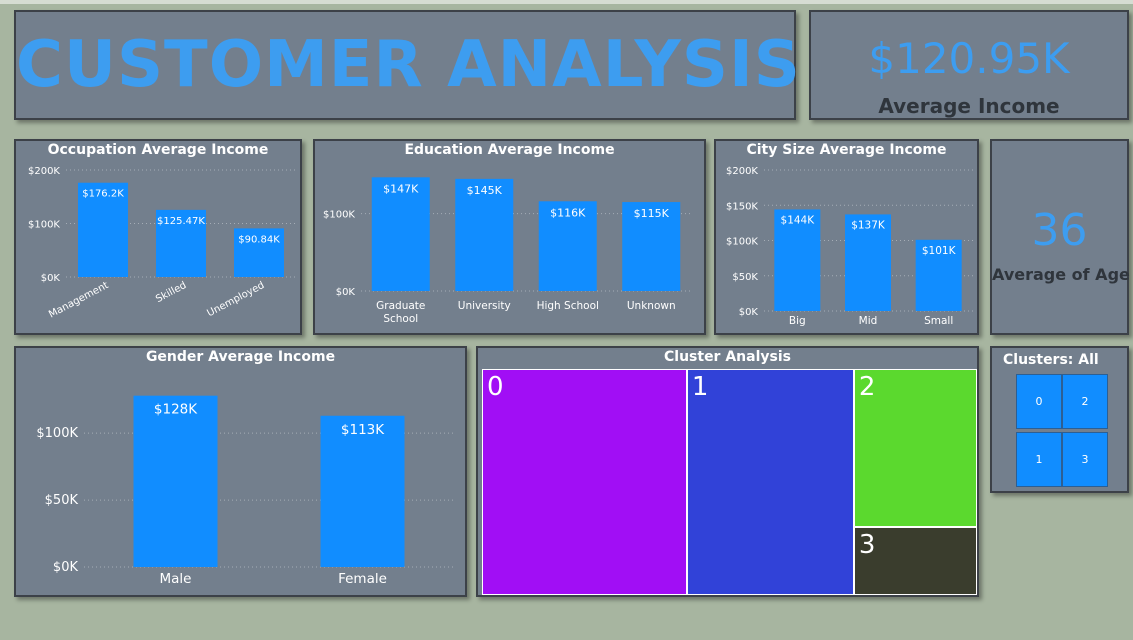 The width and height of the screenshot is (1133, 640). Describe the element at coordinates (235, 299) in the screenshot. I see `x-tick-label: Unemployed` at that location.